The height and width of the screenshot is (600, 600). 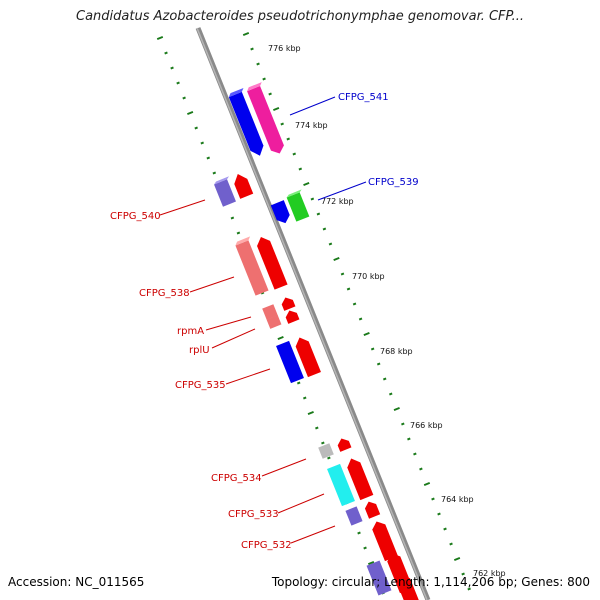 What do you see at coordinates (359, 478) in the screenshot?
I see `gene-cfpg-533-companion` at bounding box center [359, 478].